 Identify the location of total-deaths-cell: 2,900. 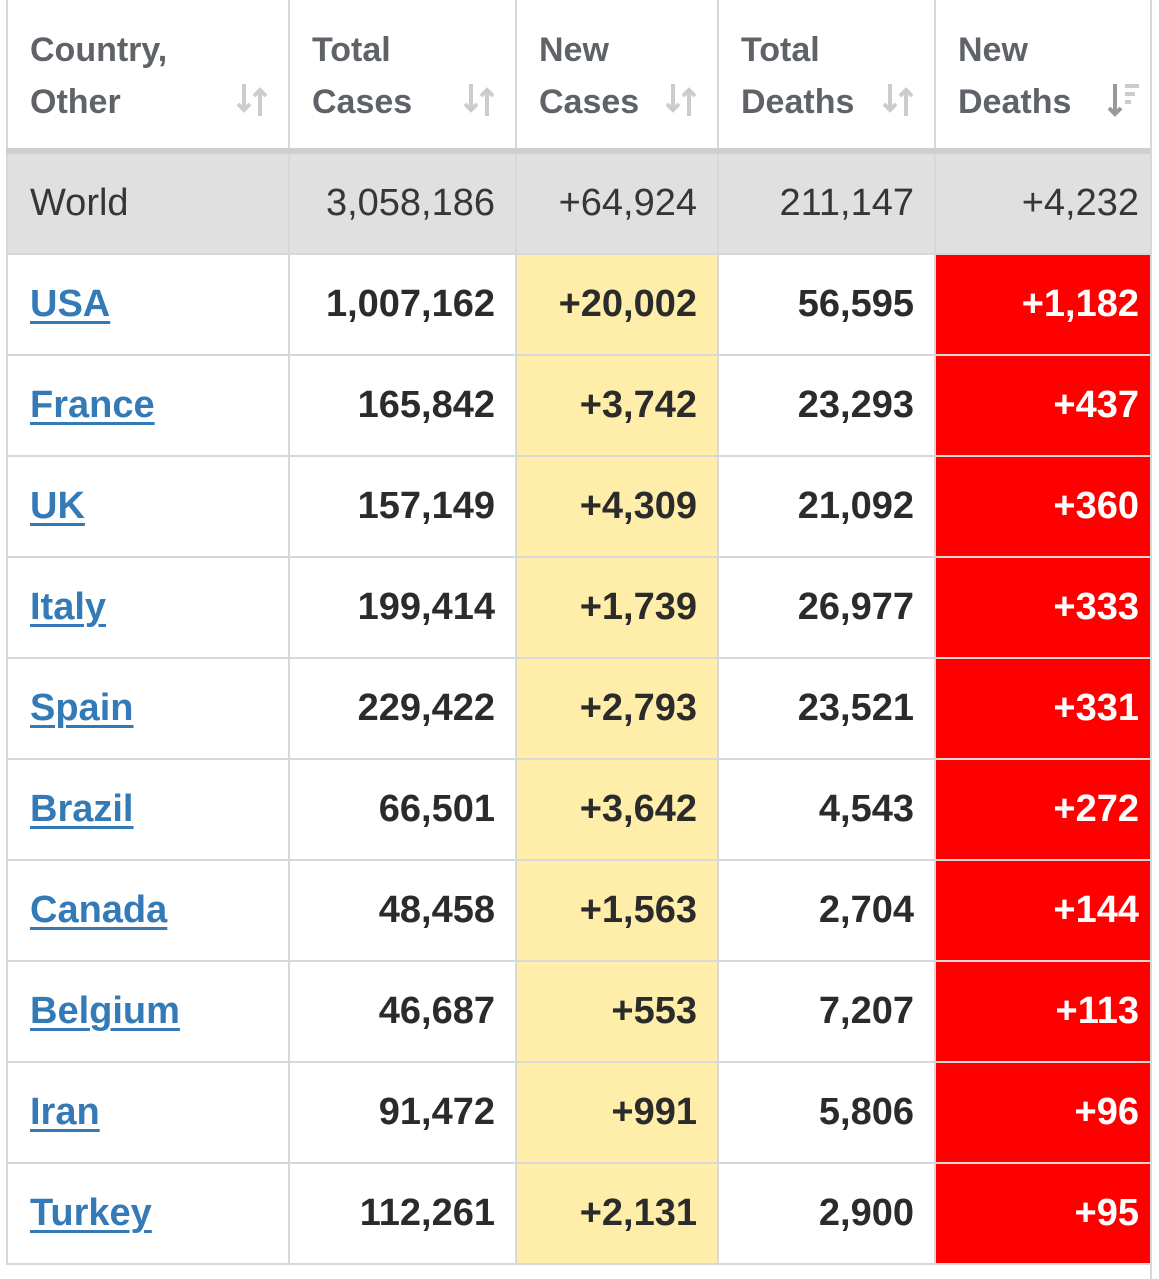
(826, 1213).